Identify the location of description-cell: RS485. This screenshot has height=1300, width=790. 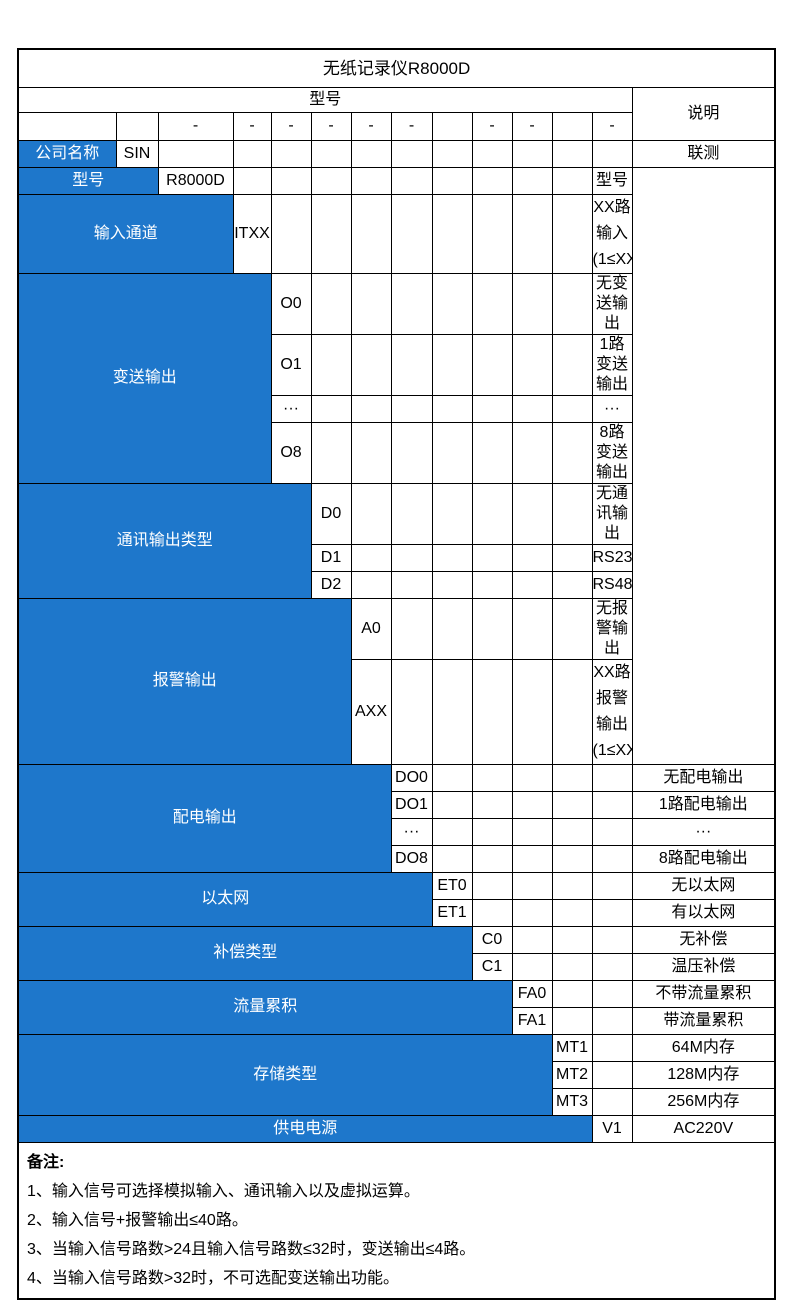
(612, 584).